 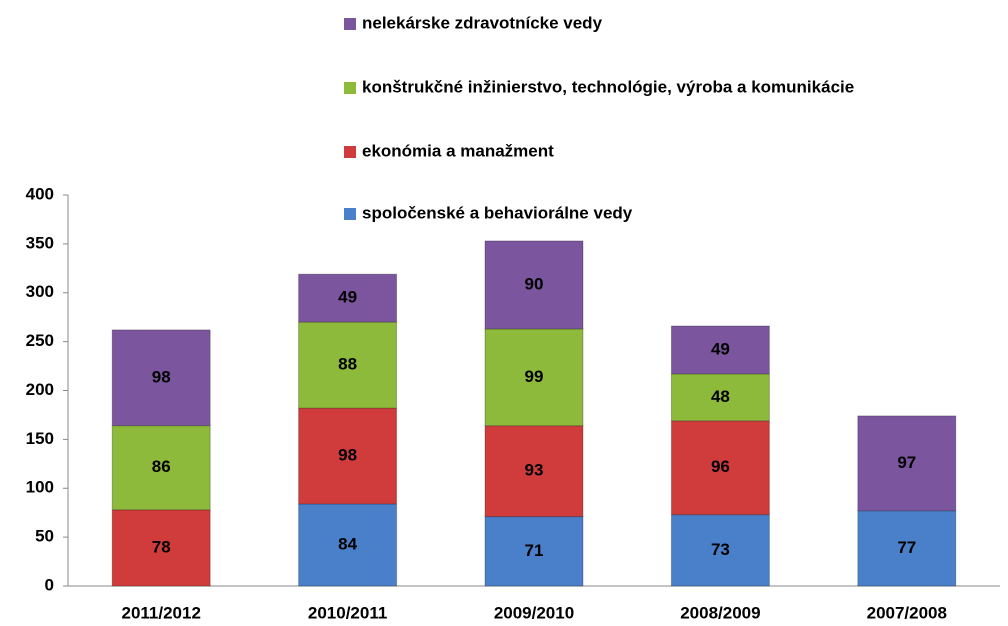 I want to click on x-tick-label: 2010/2011, so click(x=347, y=612).